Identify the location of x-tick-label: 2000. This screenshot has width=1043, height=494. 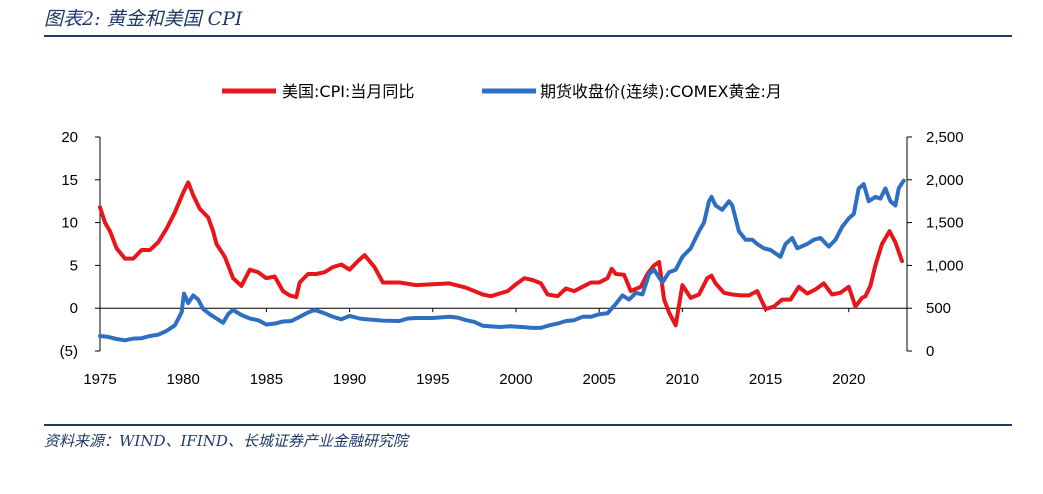
(515, 379).